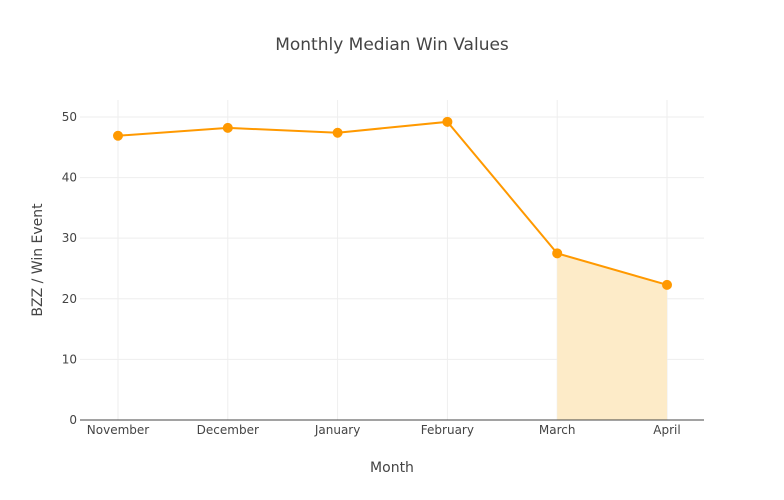  Describe the element at coordinates (69, 238) in the screenshot. I see `y-tick-label: 30` at that location.